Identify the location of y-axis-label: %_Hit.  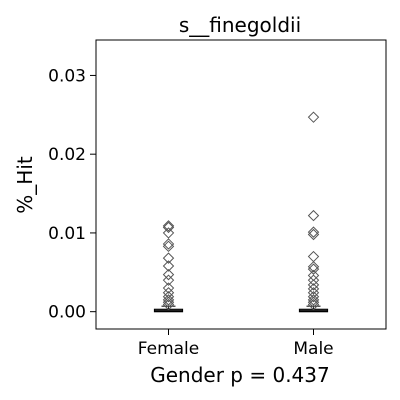
(25, 185).